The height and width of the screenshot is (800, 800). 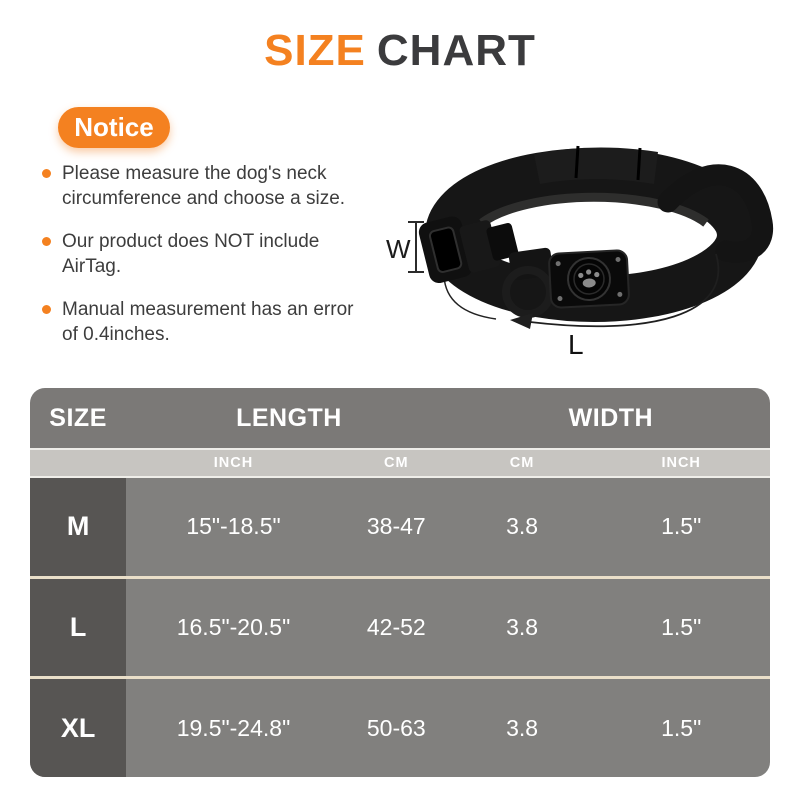 I want to click on title-size: SIZE, so click(x=315, y=50).